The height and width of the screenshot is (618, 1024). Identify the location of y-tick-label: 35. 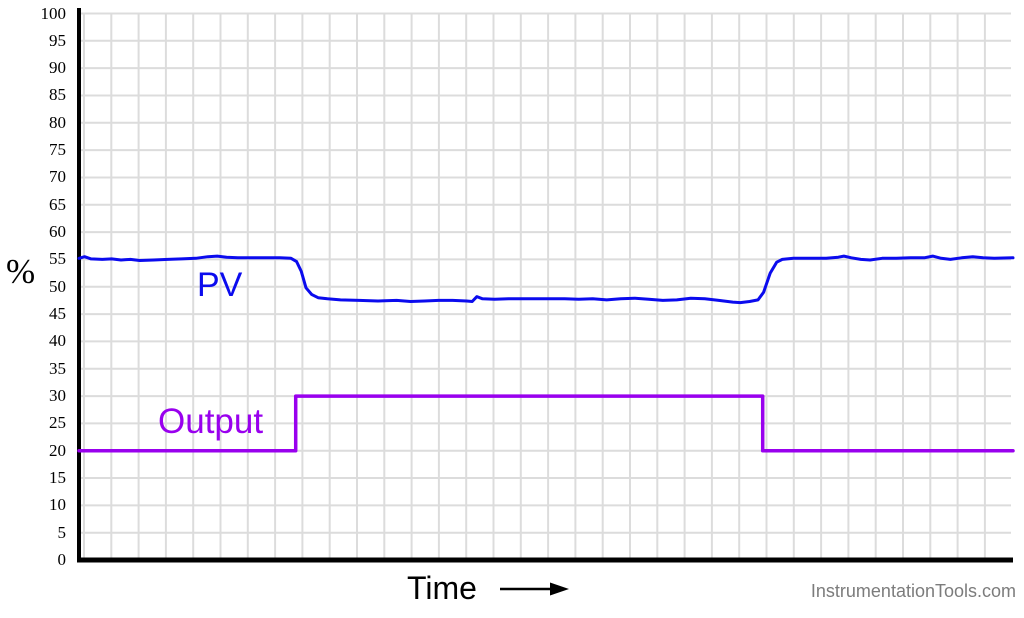
(57, 368).